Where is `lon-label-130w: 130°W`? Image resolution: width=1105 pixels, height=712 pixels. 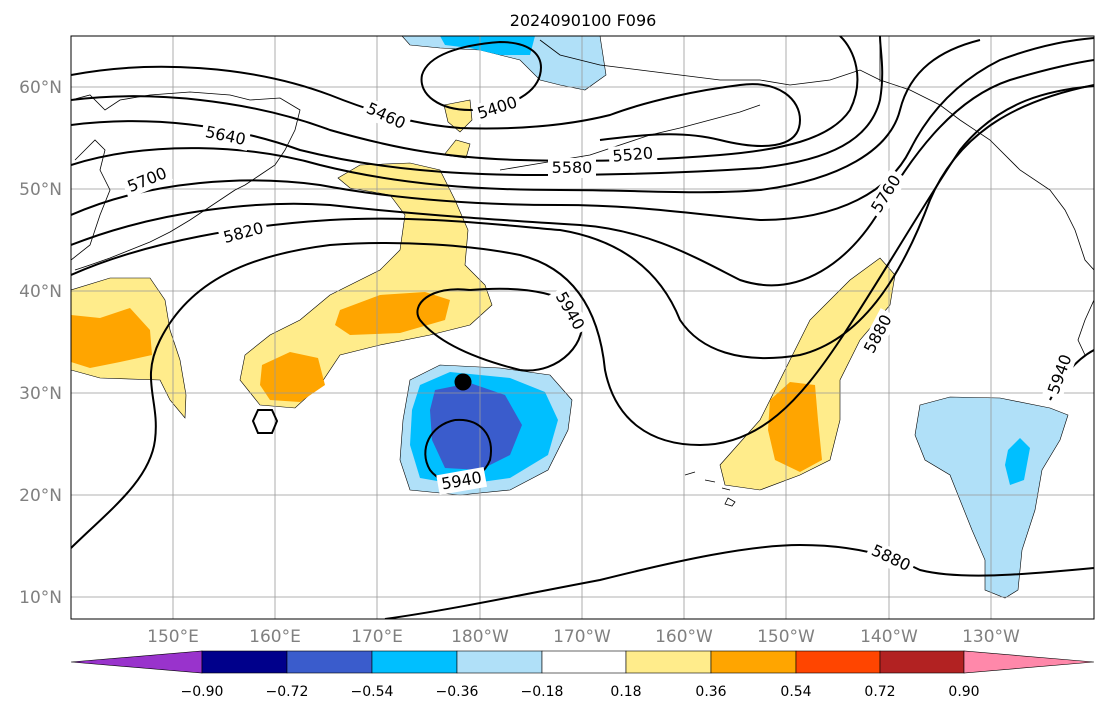
lon-label-130w: 130°W is located at coordinates (991, 637).